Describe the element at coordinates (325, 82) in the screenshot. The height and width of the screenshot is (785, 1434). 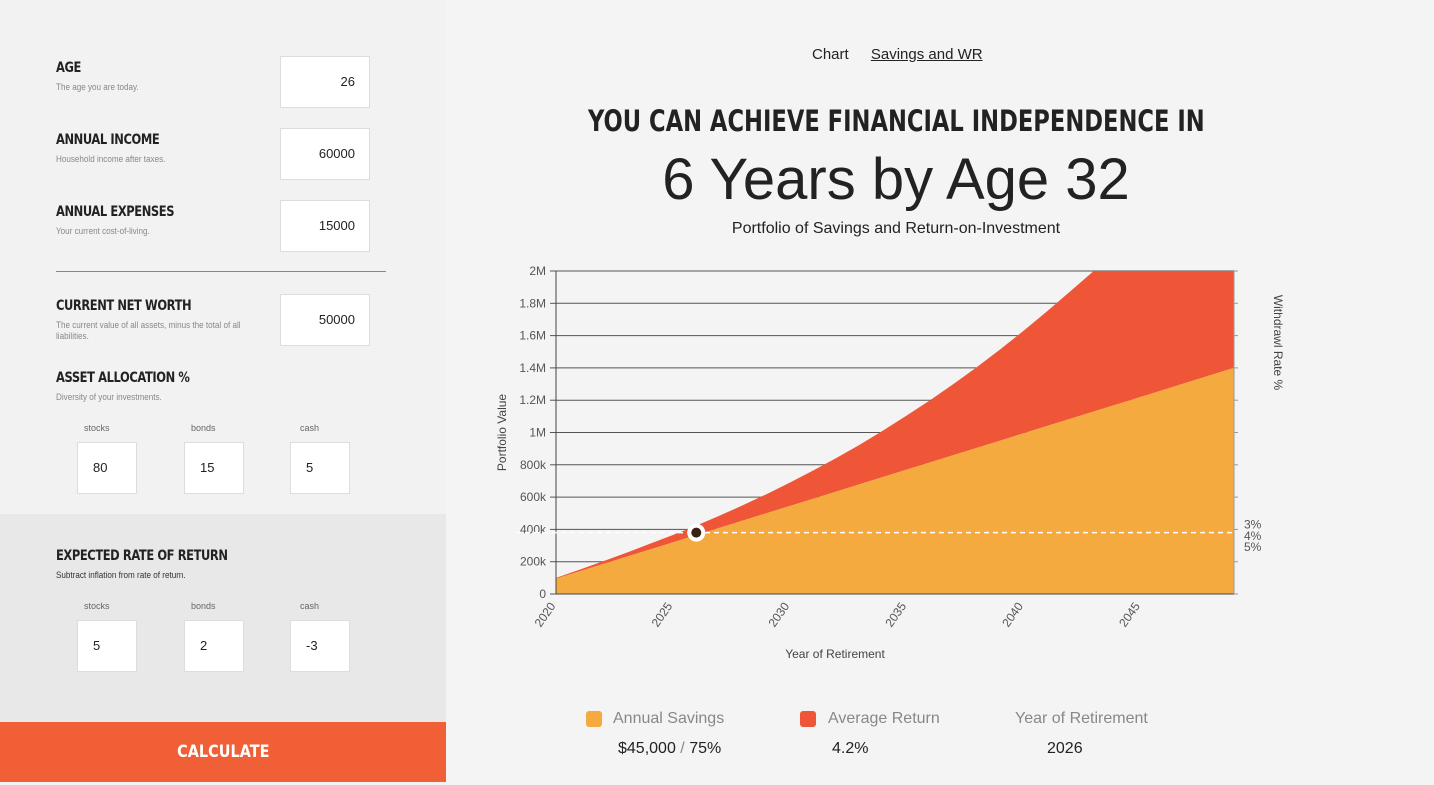
I see `age-input: 26` at that location.